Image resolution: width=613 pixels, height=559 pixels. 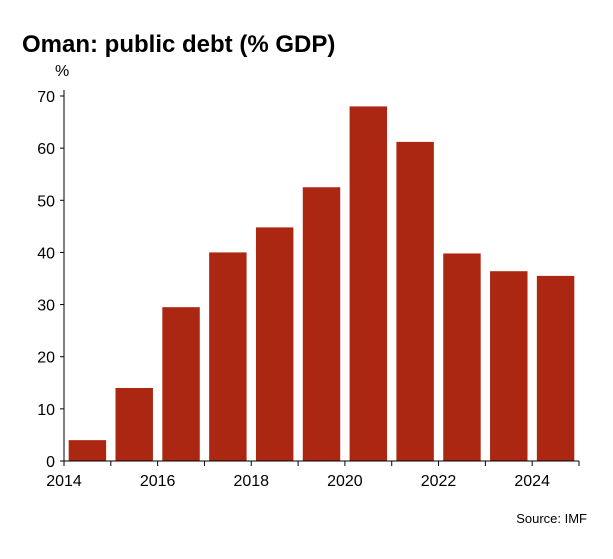 What do you see at coordinates (321, 324) in the screenshot?
I see `bar-2019` at bounding box center [321, 324].